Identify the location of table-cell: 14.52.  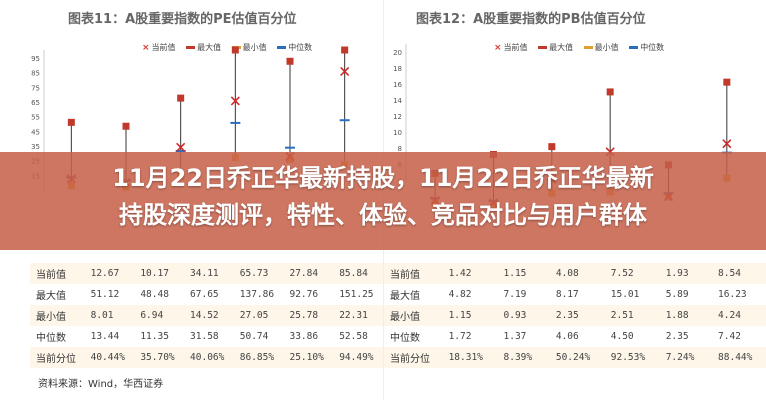
(209, 315).